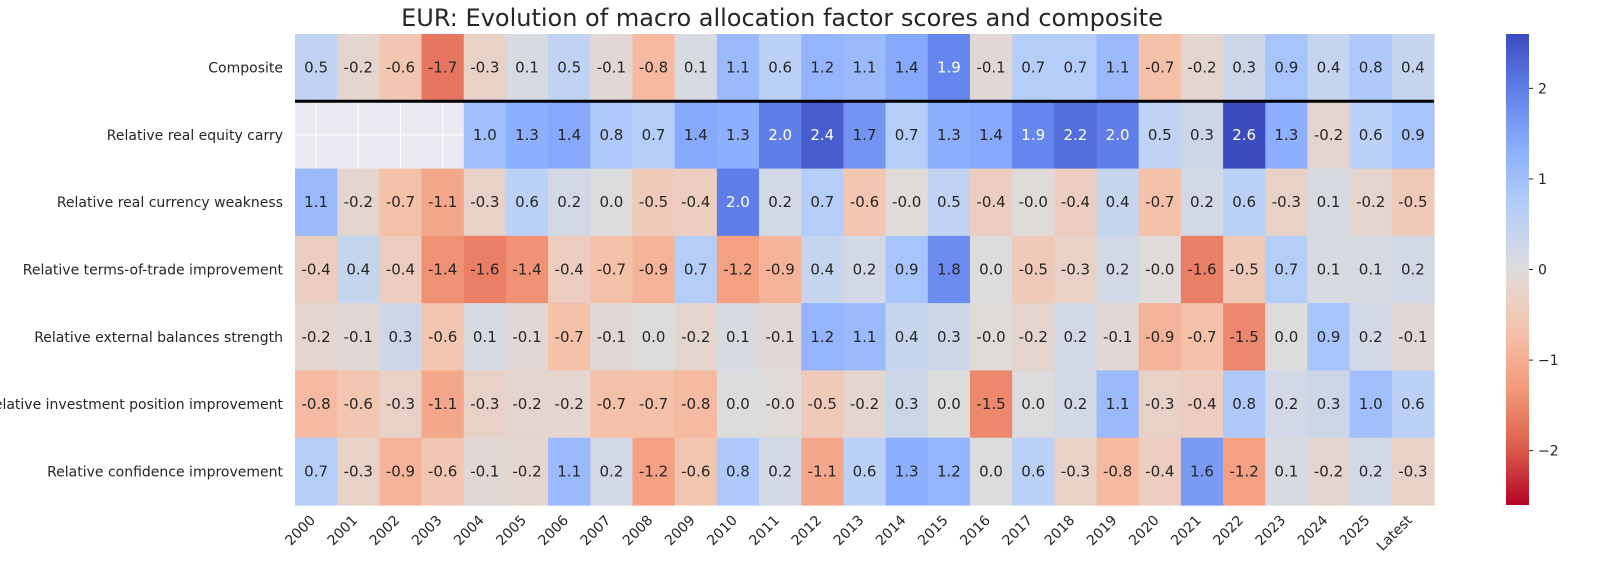 The height and width of the screenshot is (583, 1618). What do you see at coordinates (343, 531) in the screenshot?
I see `column-label: 2001` at bounding box center [343, 531].